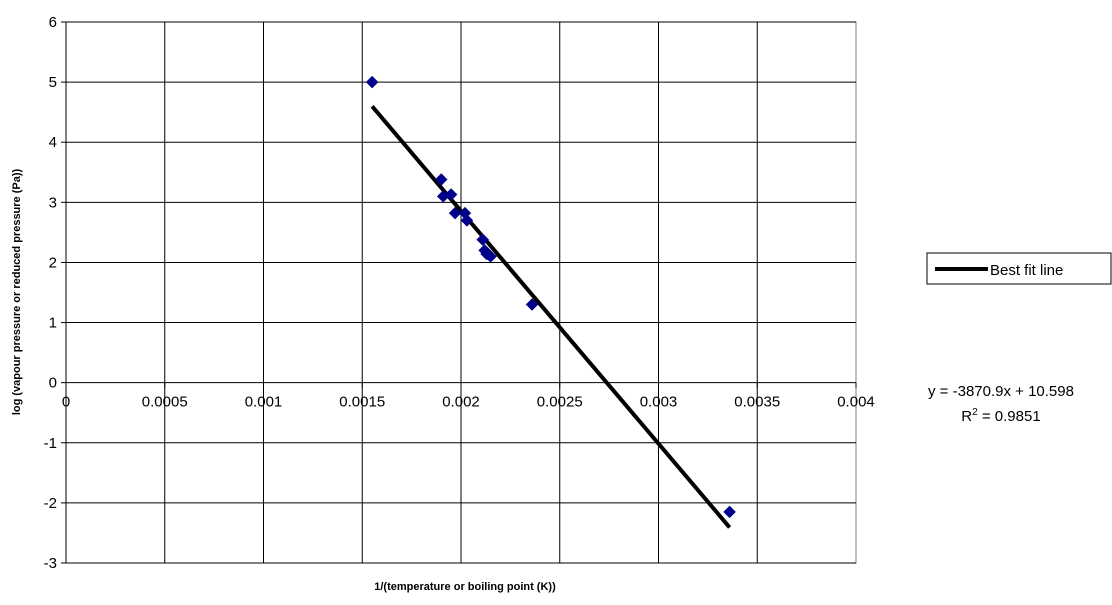 This screenshot has width=1112, height=605. Describe the element at coordinates (53, 383) in the screenshot. I see `y-tick-label: 0` at that location.